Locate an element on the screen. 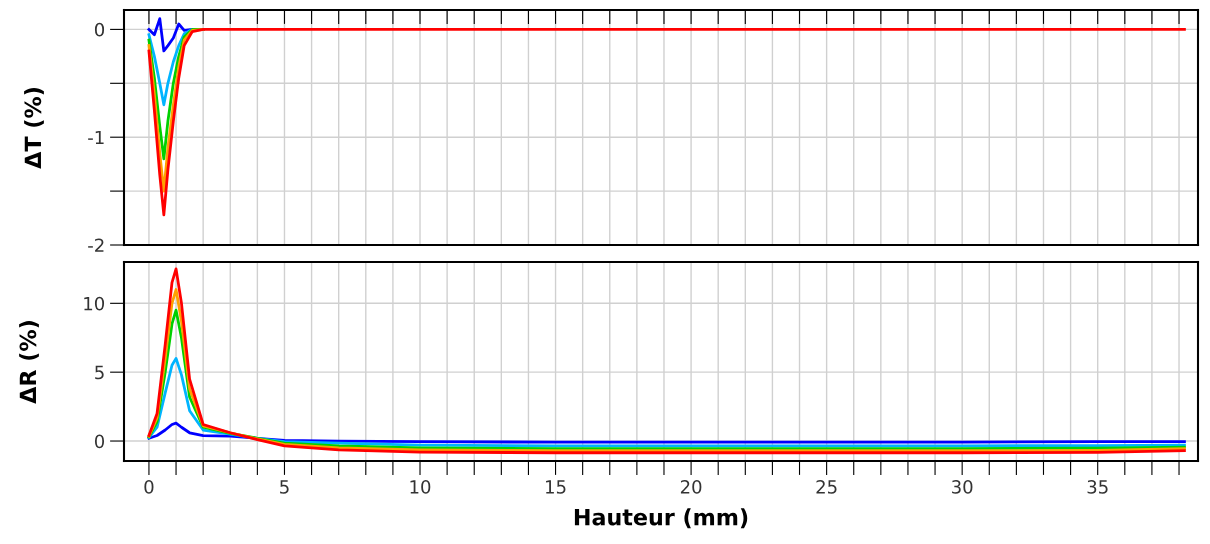 This screenshot has height=544, width=1210. x-tick-label: 0 is located at coordinates (149, 487).